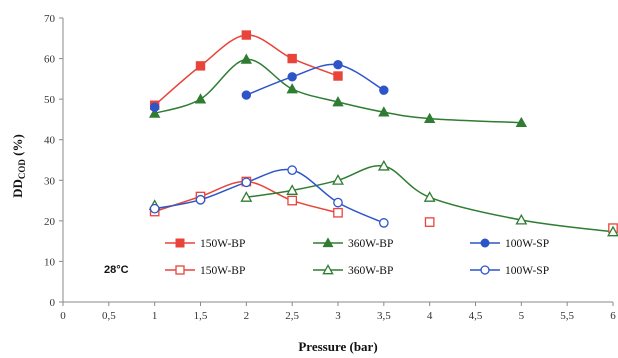  Describe the element at coordinates (50, 181) in the screenshot. I see `y-tick-label: 30` at that location.